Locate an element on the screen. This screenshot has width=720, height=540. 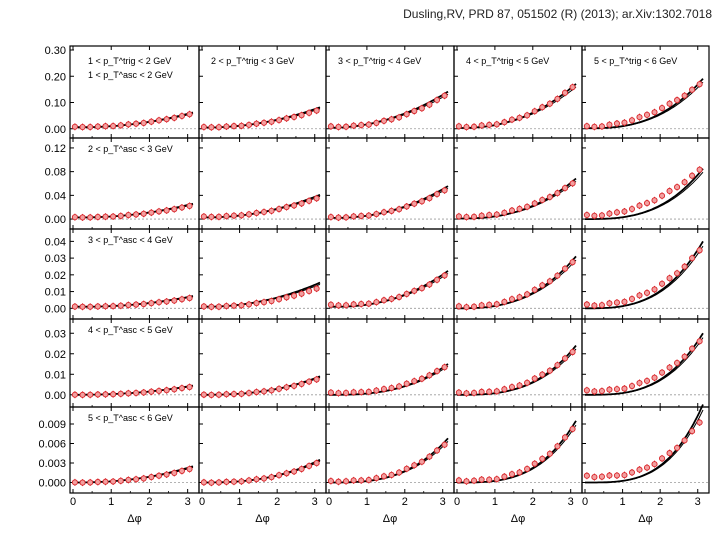
panel-r3-c4 is located at coordinates (518, 274).